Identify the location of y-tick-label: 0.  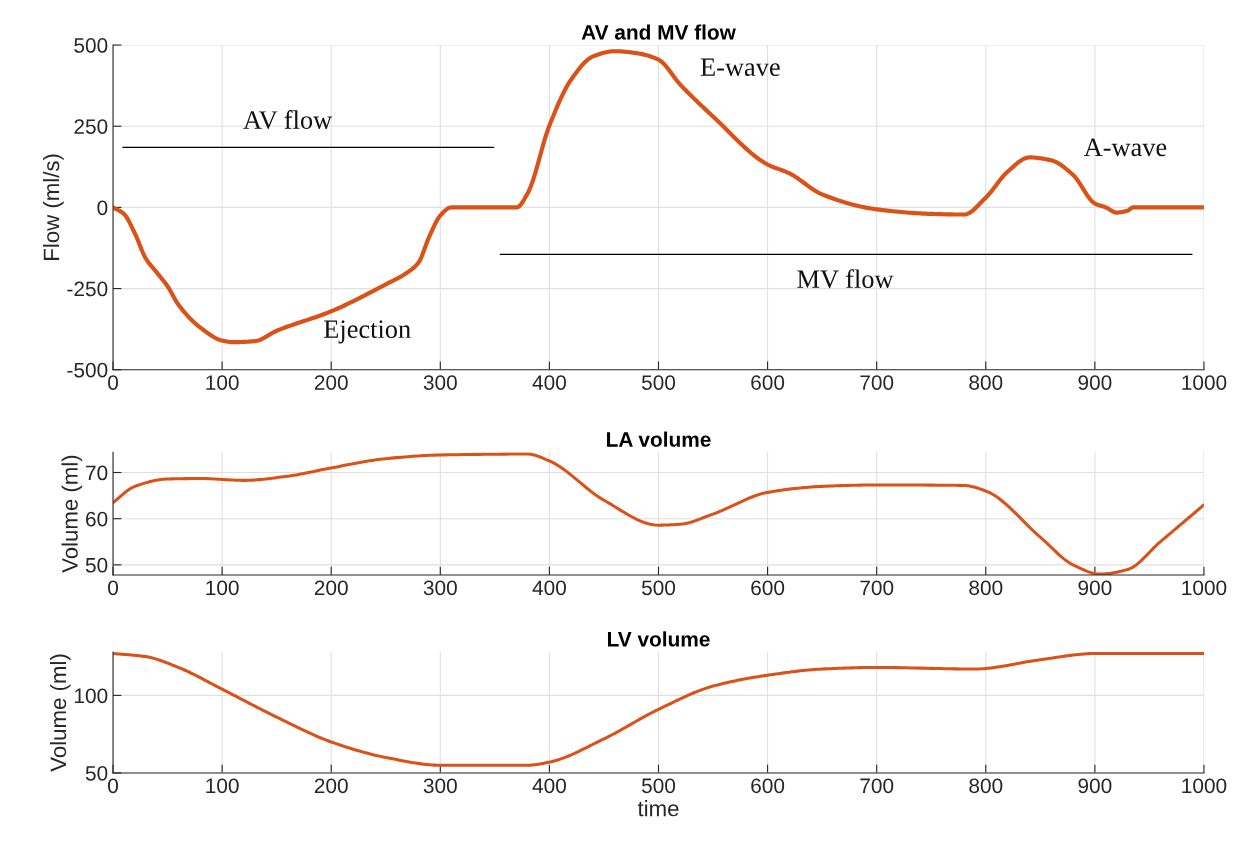
(102, 208).